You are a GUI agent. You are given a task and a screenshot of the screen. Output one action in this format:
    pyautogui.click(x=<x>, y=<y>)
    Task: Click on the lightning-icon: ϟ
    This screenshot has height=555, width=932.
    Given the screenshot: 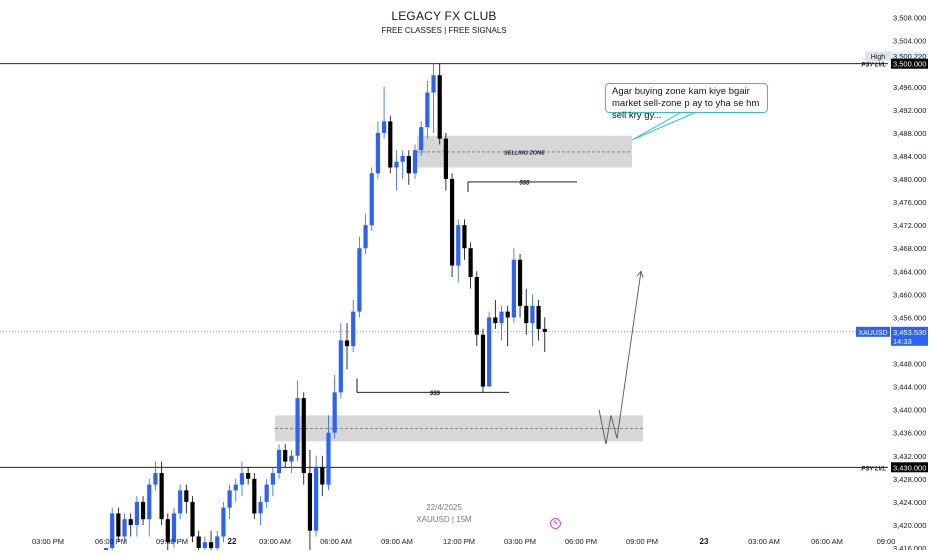 What is the action you would take?
    pyautogui.click(x=555, y=523)
    